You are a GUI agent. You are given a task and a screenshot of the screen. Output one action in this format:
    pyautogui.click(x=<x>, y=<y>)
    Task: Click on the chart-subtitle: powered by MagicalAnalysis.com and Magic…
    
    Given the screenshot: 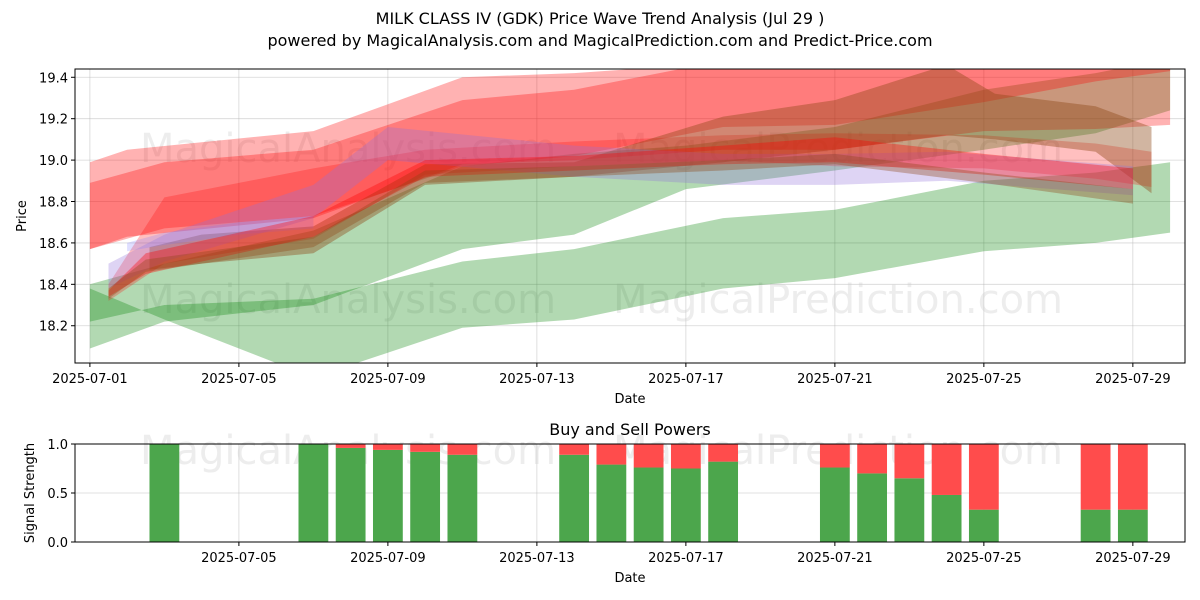 What is the action you would take?
    pyautogui.click(x=600, y=40)
    